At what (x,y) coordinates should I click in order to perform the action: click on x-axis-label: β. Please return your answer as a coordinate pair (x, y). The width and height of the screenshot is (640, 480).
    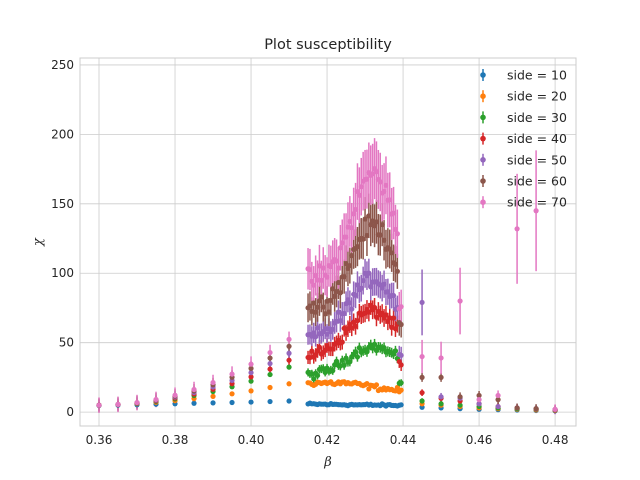
    Looking at the image, I should click on (327, 462).